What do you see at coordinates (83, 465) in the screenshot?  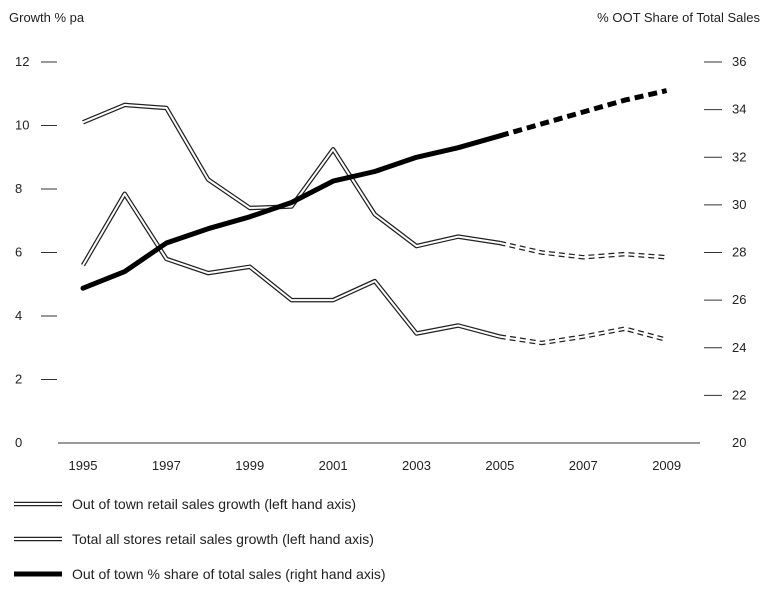 I see `x-tick-label: 1995` at bounding box center [83, 465].